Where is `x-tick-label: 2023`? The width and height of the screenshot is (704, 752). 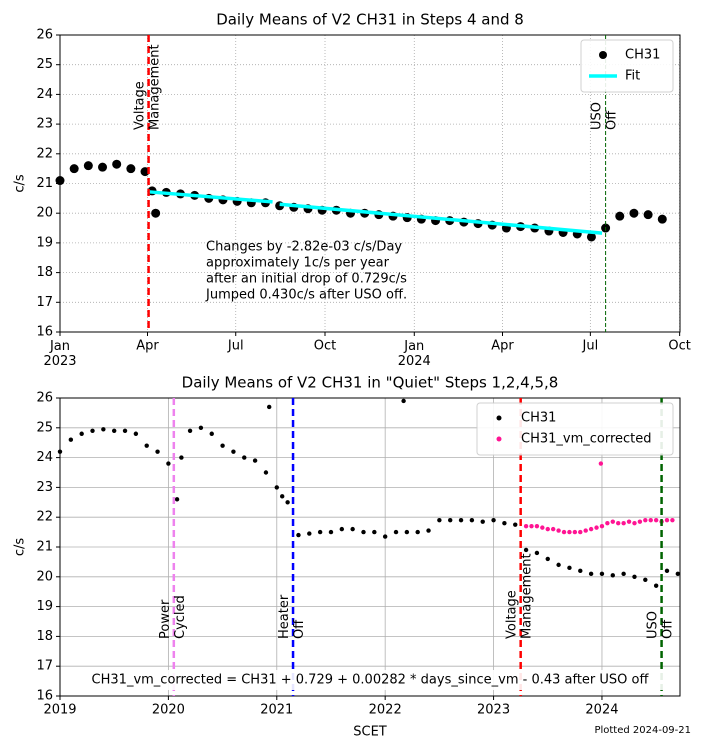
x-tick-label: 2023 is located at coordinates (493, 710).